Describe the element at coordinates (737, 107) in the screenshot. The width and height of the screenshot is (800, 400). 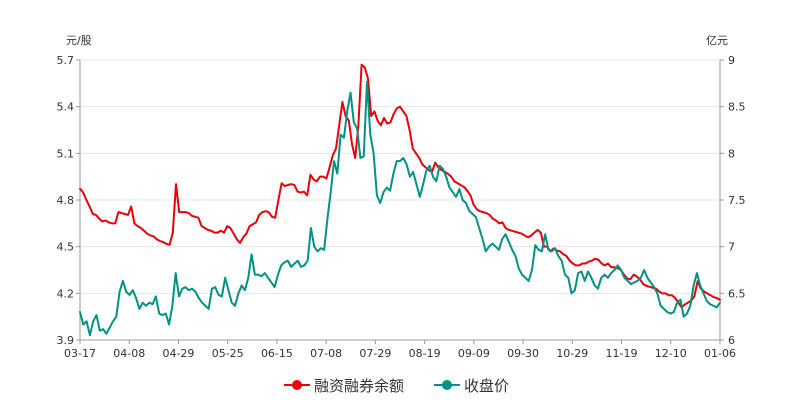
I see `right-tick-label: 8.5` at that location.